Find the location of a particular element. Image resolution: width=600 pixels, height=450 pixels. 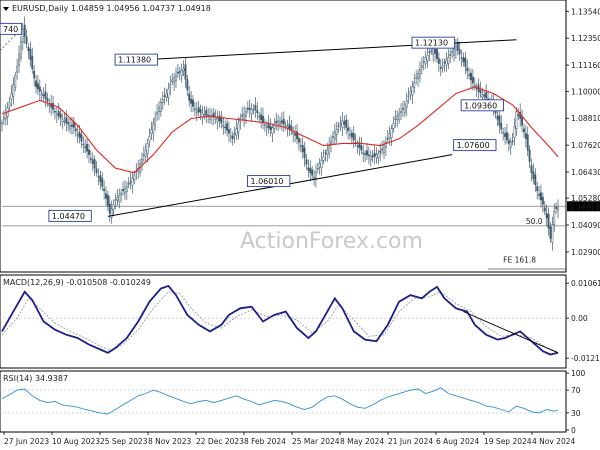

rsi-line is located at coordinates (280, 401).